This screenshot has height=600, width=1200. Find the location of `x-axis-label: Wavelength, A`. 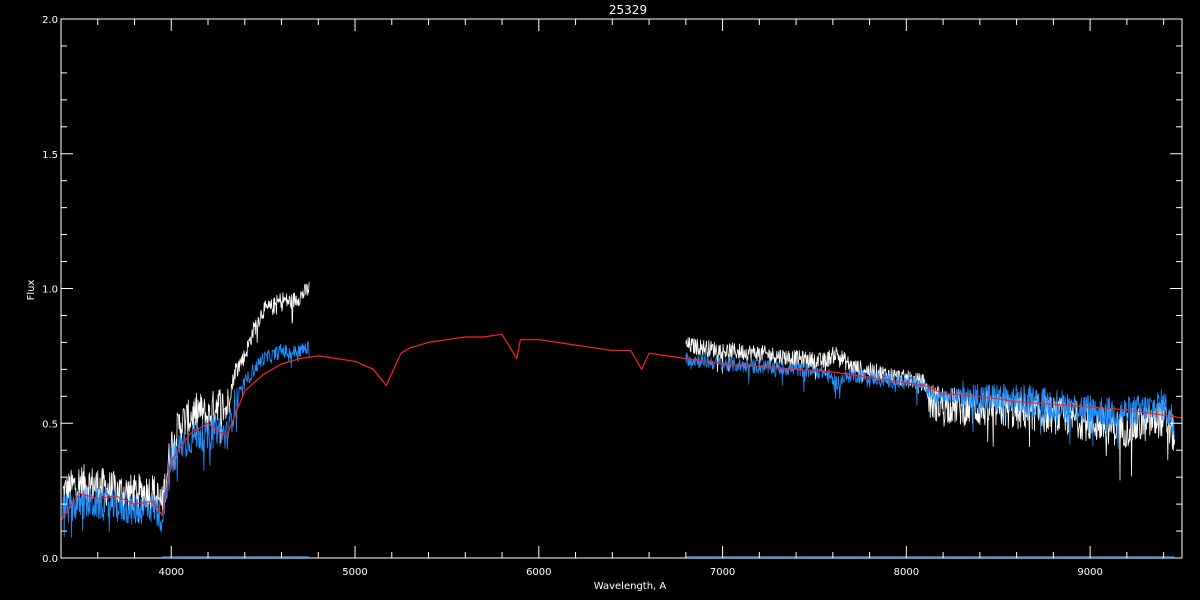

x-axis-label: Wavelength, A is located at coordinates (630, 586).